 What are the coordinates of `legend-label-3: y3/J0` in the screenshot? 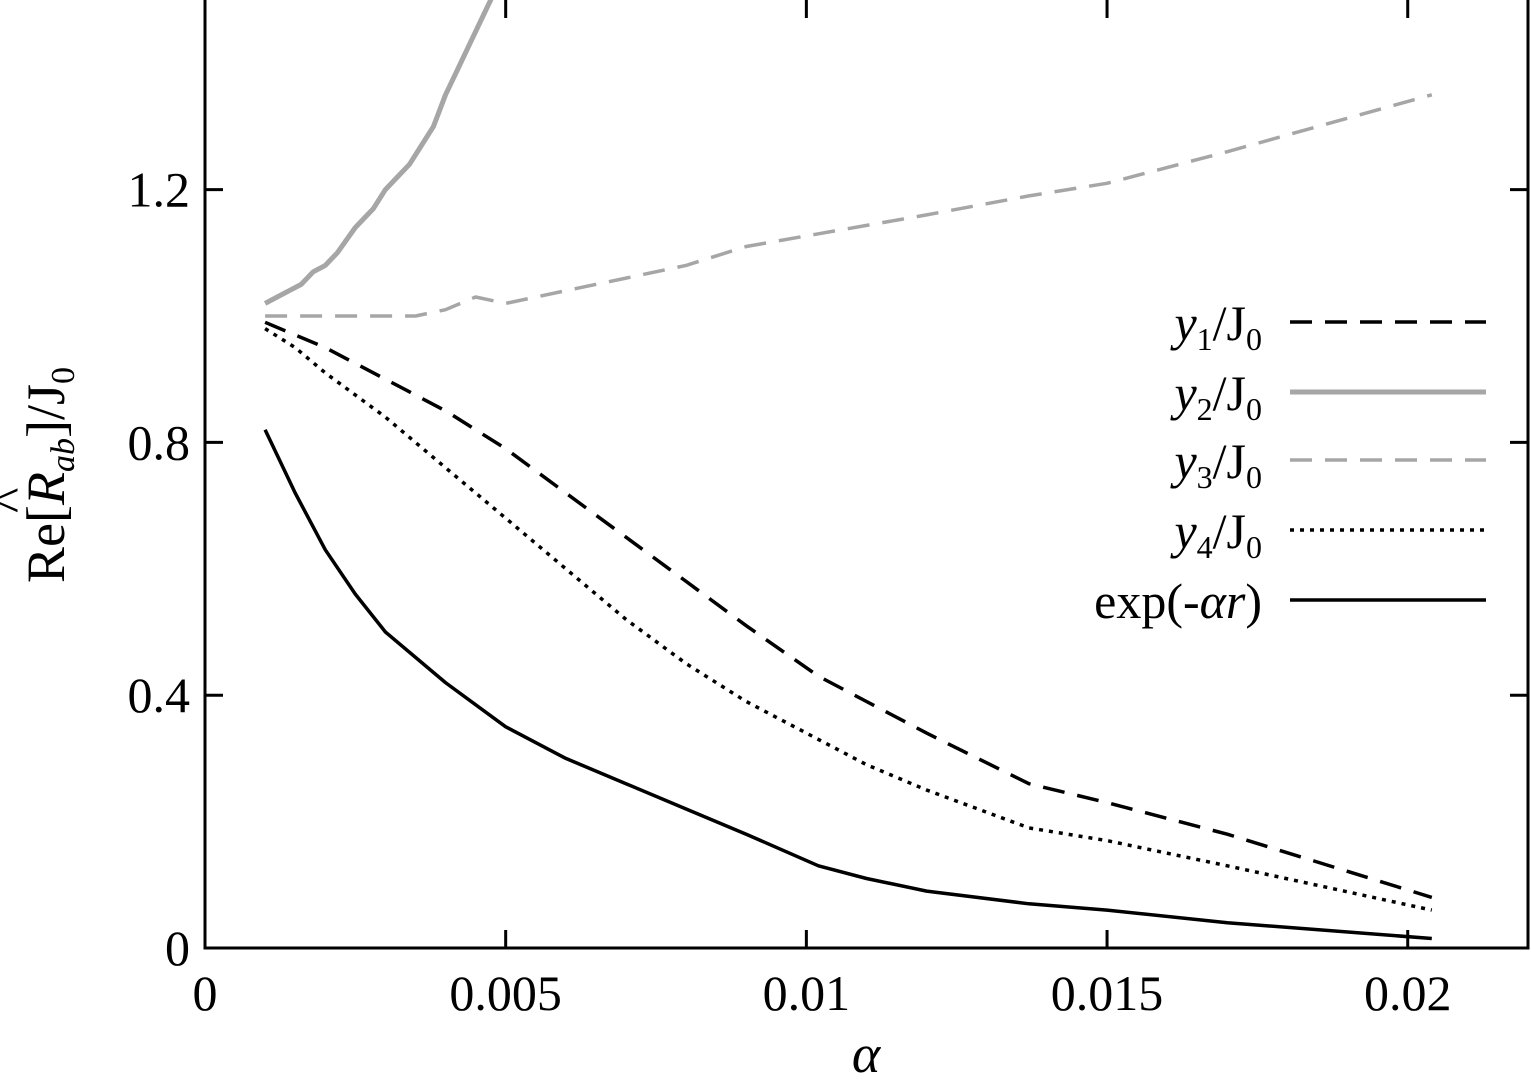 It's located at (1215, 464).